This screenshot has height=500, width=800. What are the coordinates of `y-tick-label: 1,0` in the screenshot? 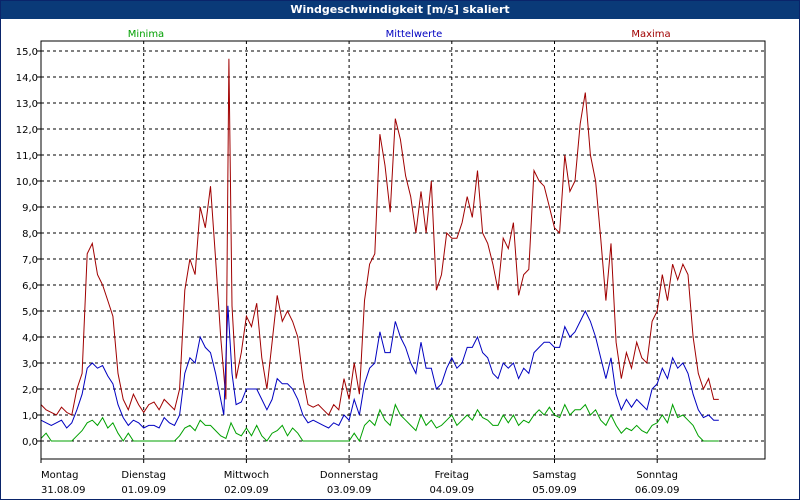 It's located at (30, 416).